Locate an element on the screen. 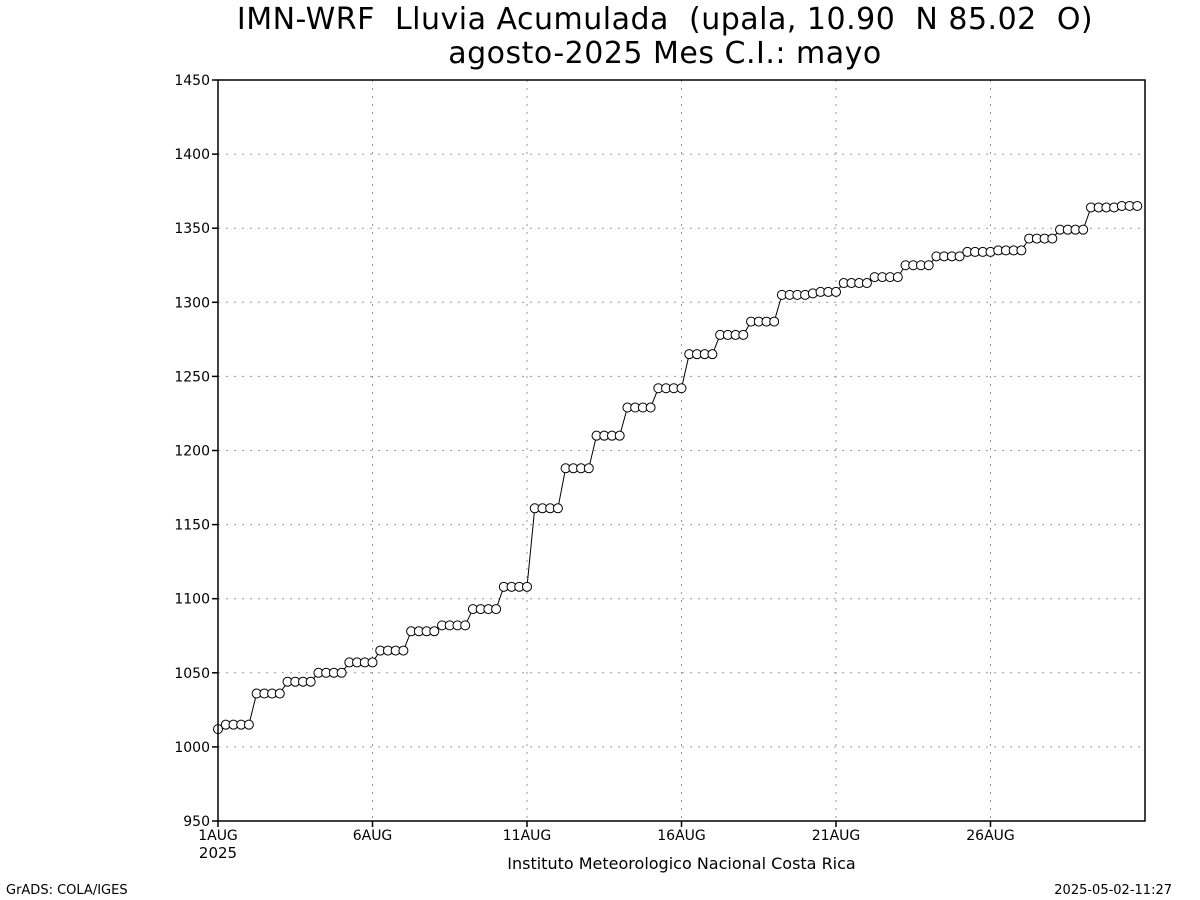 This screenshot has height=900, width=1200. y-tick-label: 1350 is located at coordinates (192, 229).